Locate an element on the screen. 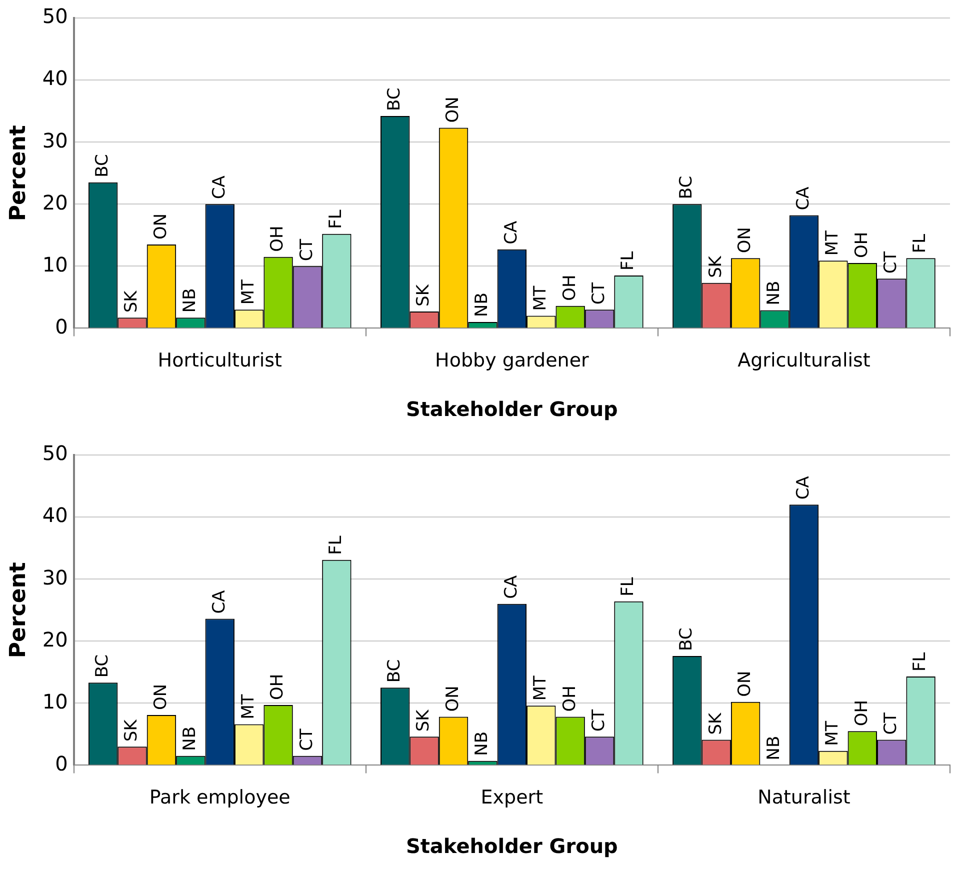 This screenshot has width=956, height=875. x-tick-label: Expert is located at coordinates (512, 797).